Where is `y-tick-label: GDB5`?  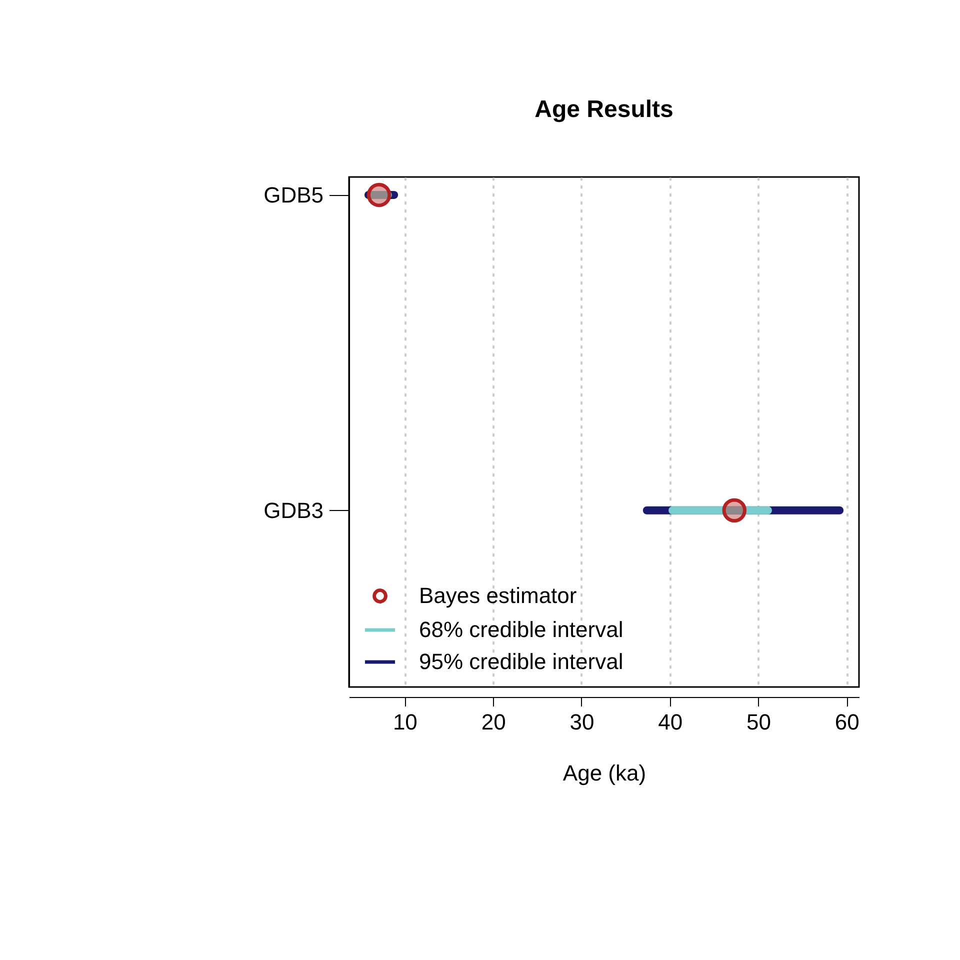 y-tick-label: GDB5 is located at coordinates (294, 195).